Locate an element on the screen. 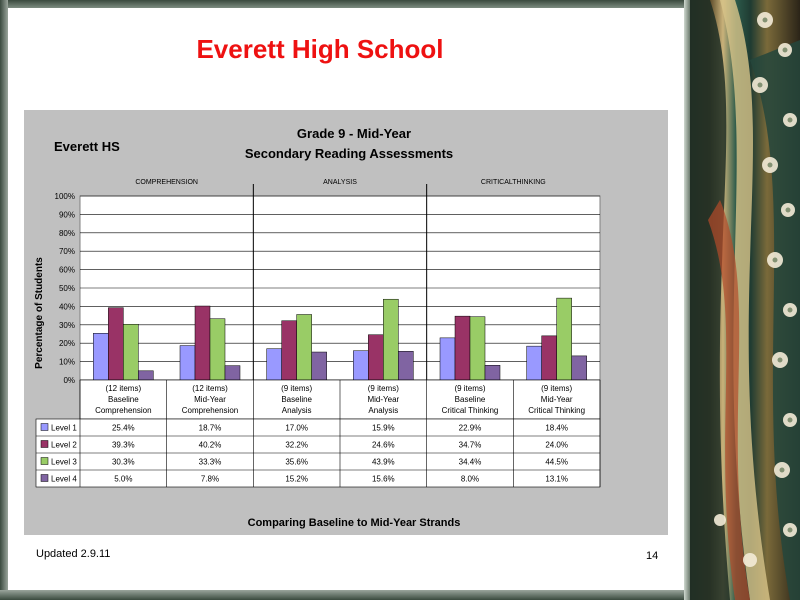 This screenshot has height=600, width=800. floral-pattern-image is located at coordinates (745, 300).